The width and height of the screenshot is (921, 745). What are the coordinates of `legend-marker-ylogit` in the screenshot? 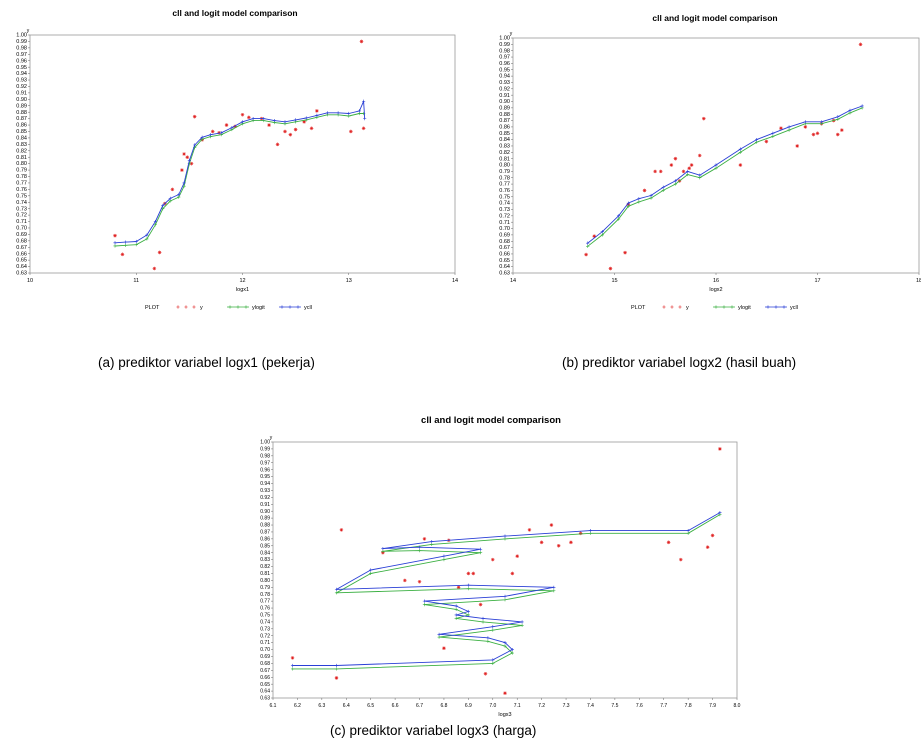 It's located at (724, 307).